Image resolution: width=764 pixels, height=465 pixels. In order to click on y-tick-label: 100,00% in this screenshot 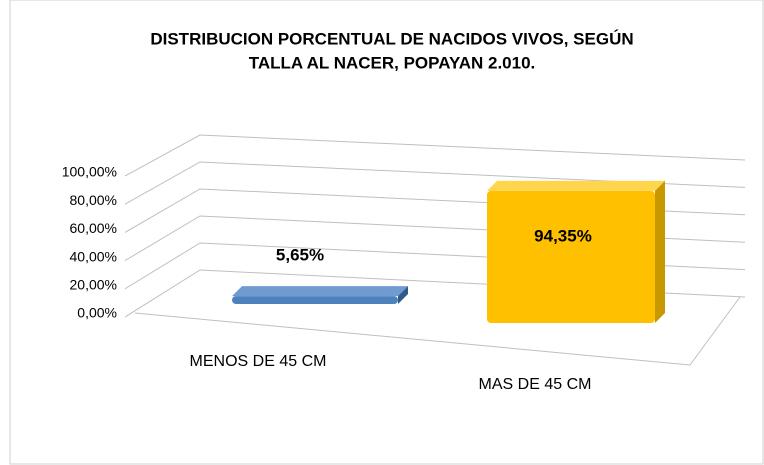, I will do `click(89, 172)`.